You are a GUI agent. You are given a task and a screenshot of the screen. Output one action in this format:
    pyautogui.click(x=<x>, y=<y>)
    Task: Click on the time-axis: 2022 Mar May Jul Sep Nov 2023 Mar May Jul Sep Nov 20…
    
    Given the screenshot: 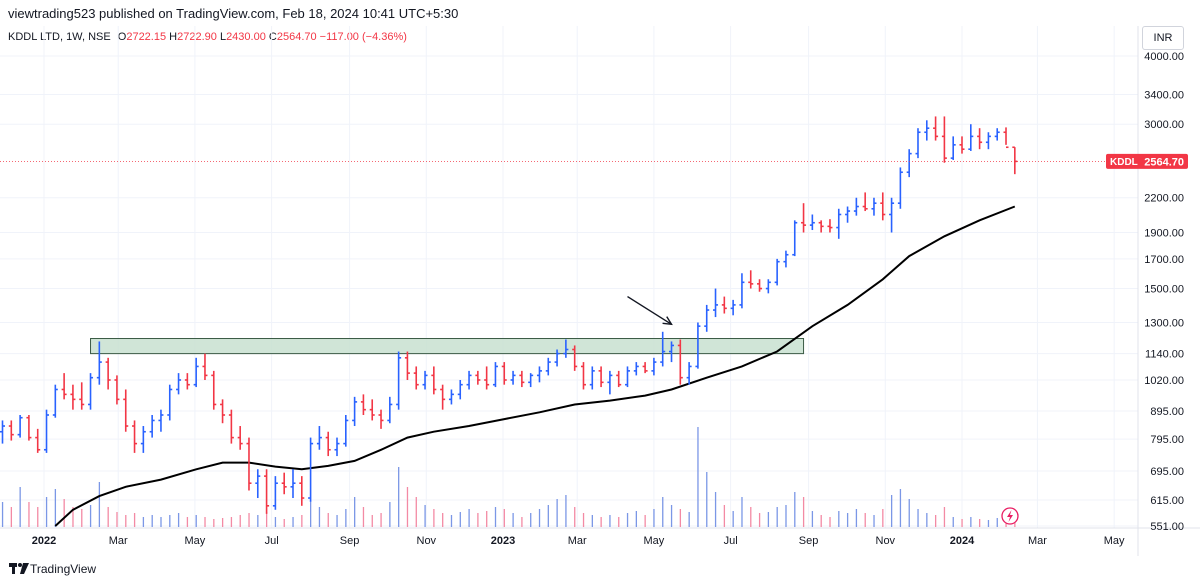 What is the action you would take?
    pyautogui.click(x=578, y=541)
    